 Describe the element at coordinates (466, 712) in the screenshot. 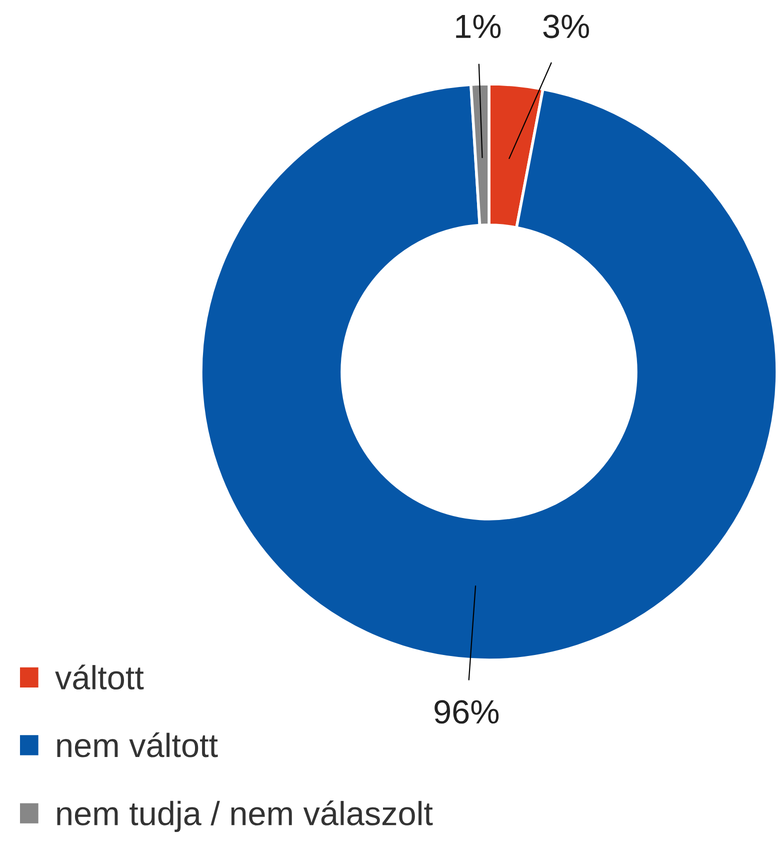

I see `data-label: 96%` at that location.